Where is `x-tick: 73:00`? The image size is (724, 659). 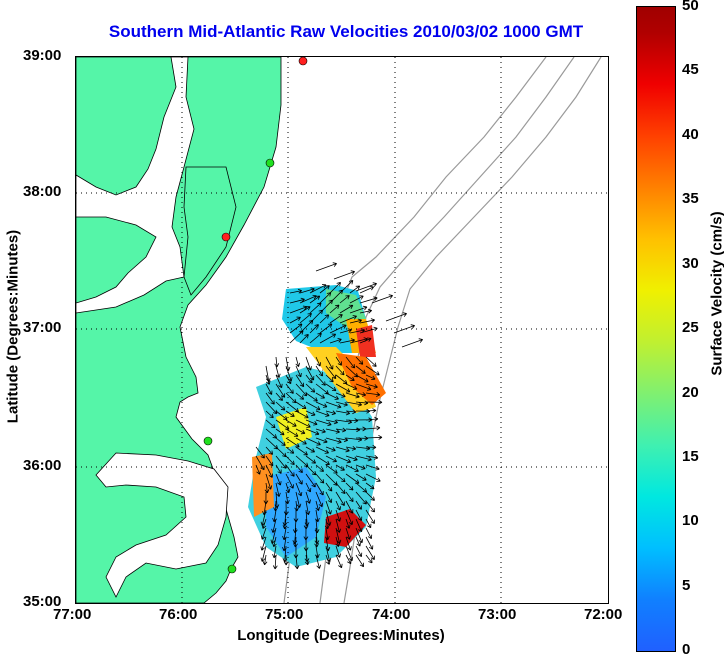 x-tick: 73:00 is located at coordinates (497, 614).